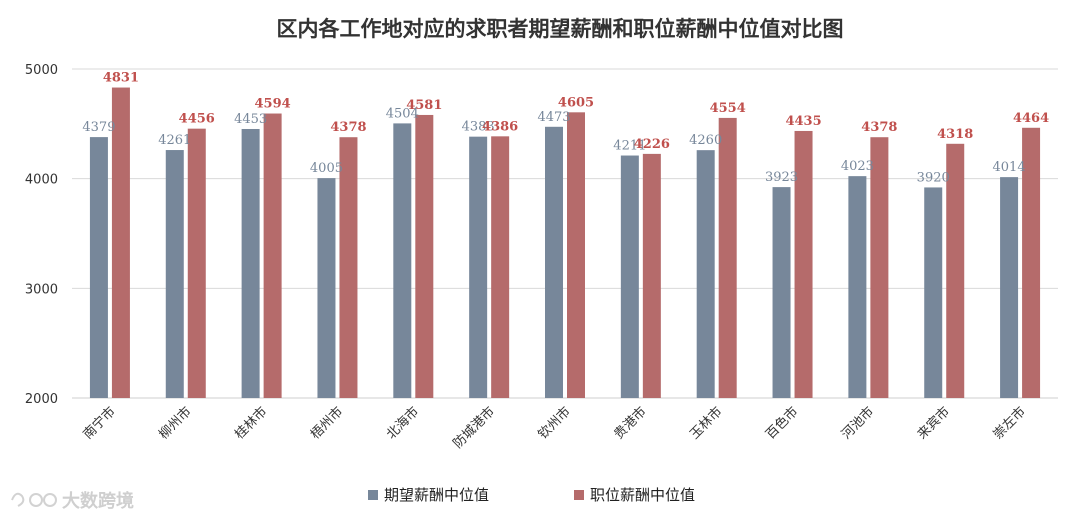 This screenshot has width=1080, height=524. Describe the element at coordinates (630, 423) in the screenshot. I see `x-tick-label: 贵港市` at that location.